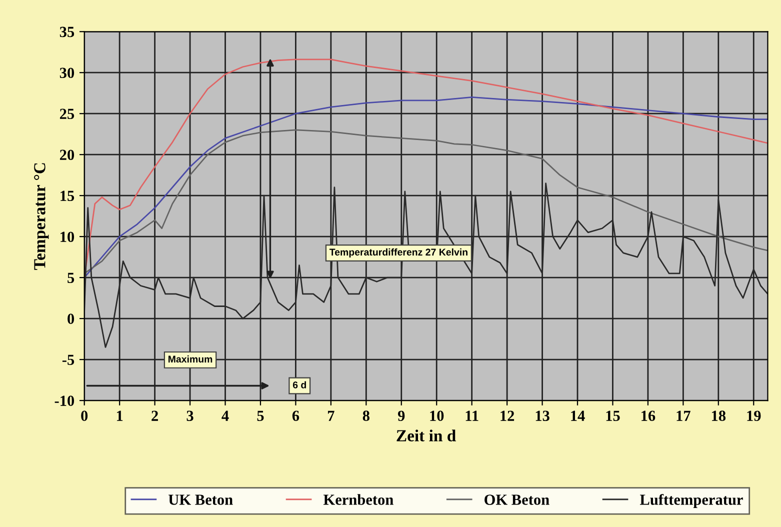 The height and width of the screenshot is (527, 781). I want to click on legend-label: UK Beton, so click(200, 499).